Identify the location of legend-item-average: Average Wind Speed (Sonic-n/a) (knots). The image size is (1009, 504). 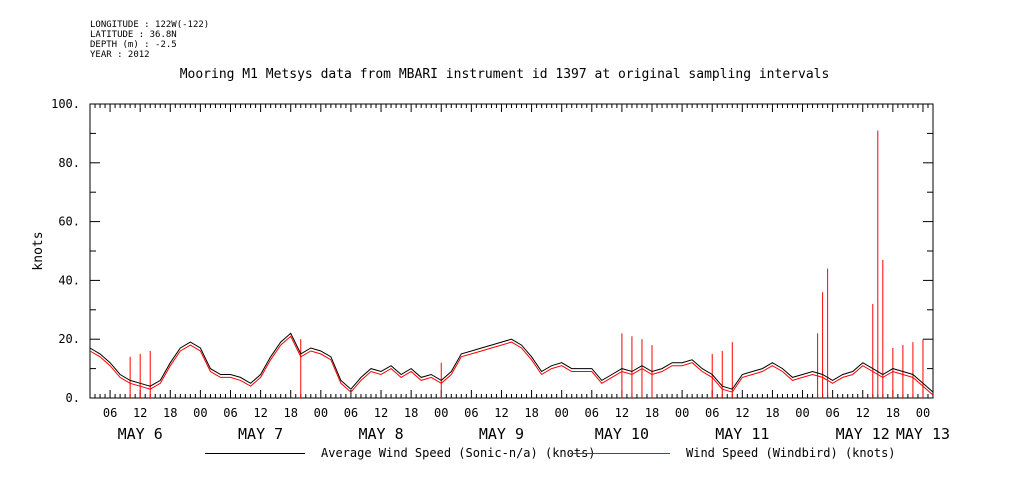
(400, 453).